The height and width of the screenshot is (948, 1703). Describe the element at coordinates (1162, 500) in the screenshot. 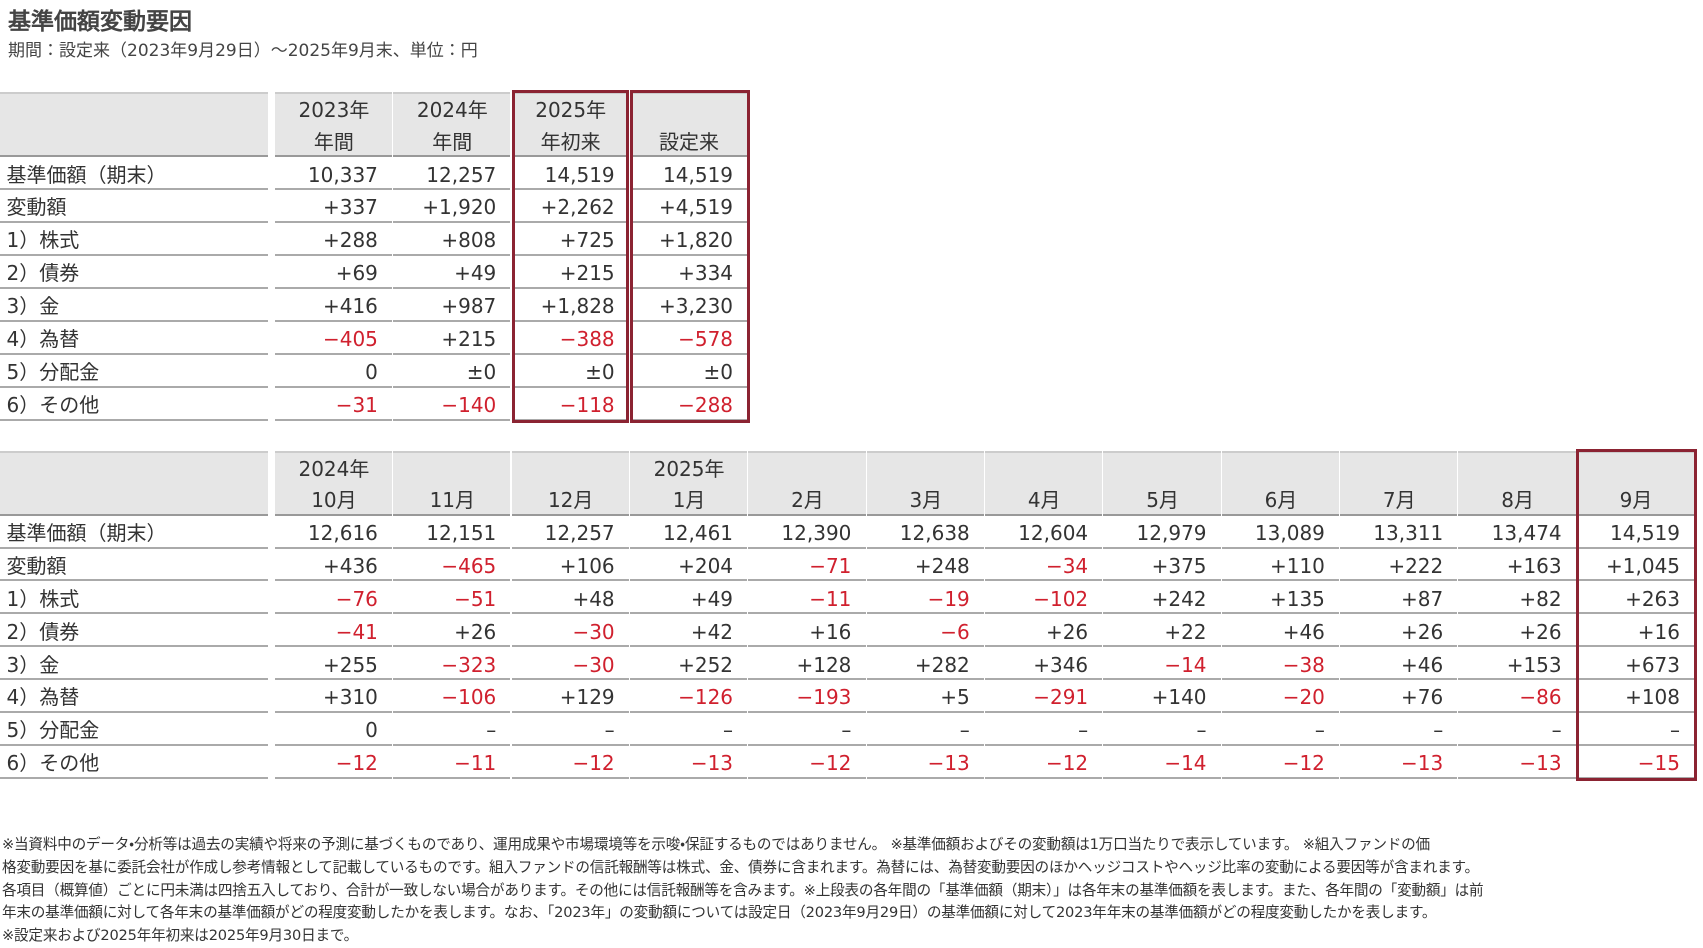

I see `column-header: 5月` at that location.